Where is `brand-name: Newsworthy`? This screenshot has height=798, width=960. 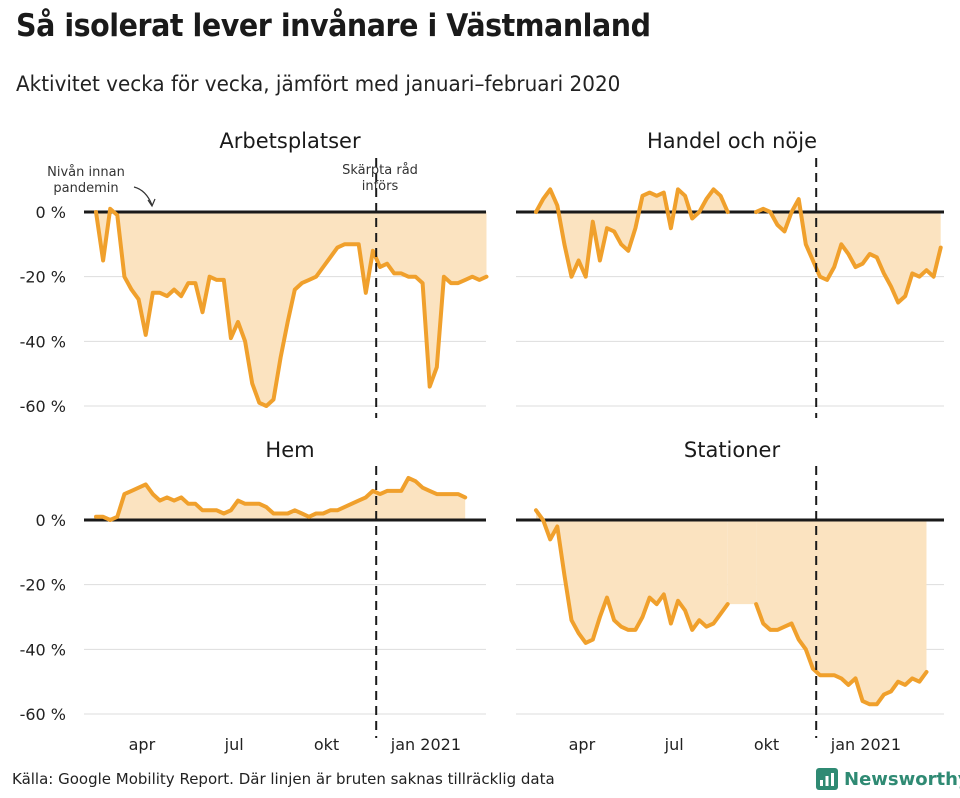 brand-name: Newsworthy is located at coordinates (902, 779).